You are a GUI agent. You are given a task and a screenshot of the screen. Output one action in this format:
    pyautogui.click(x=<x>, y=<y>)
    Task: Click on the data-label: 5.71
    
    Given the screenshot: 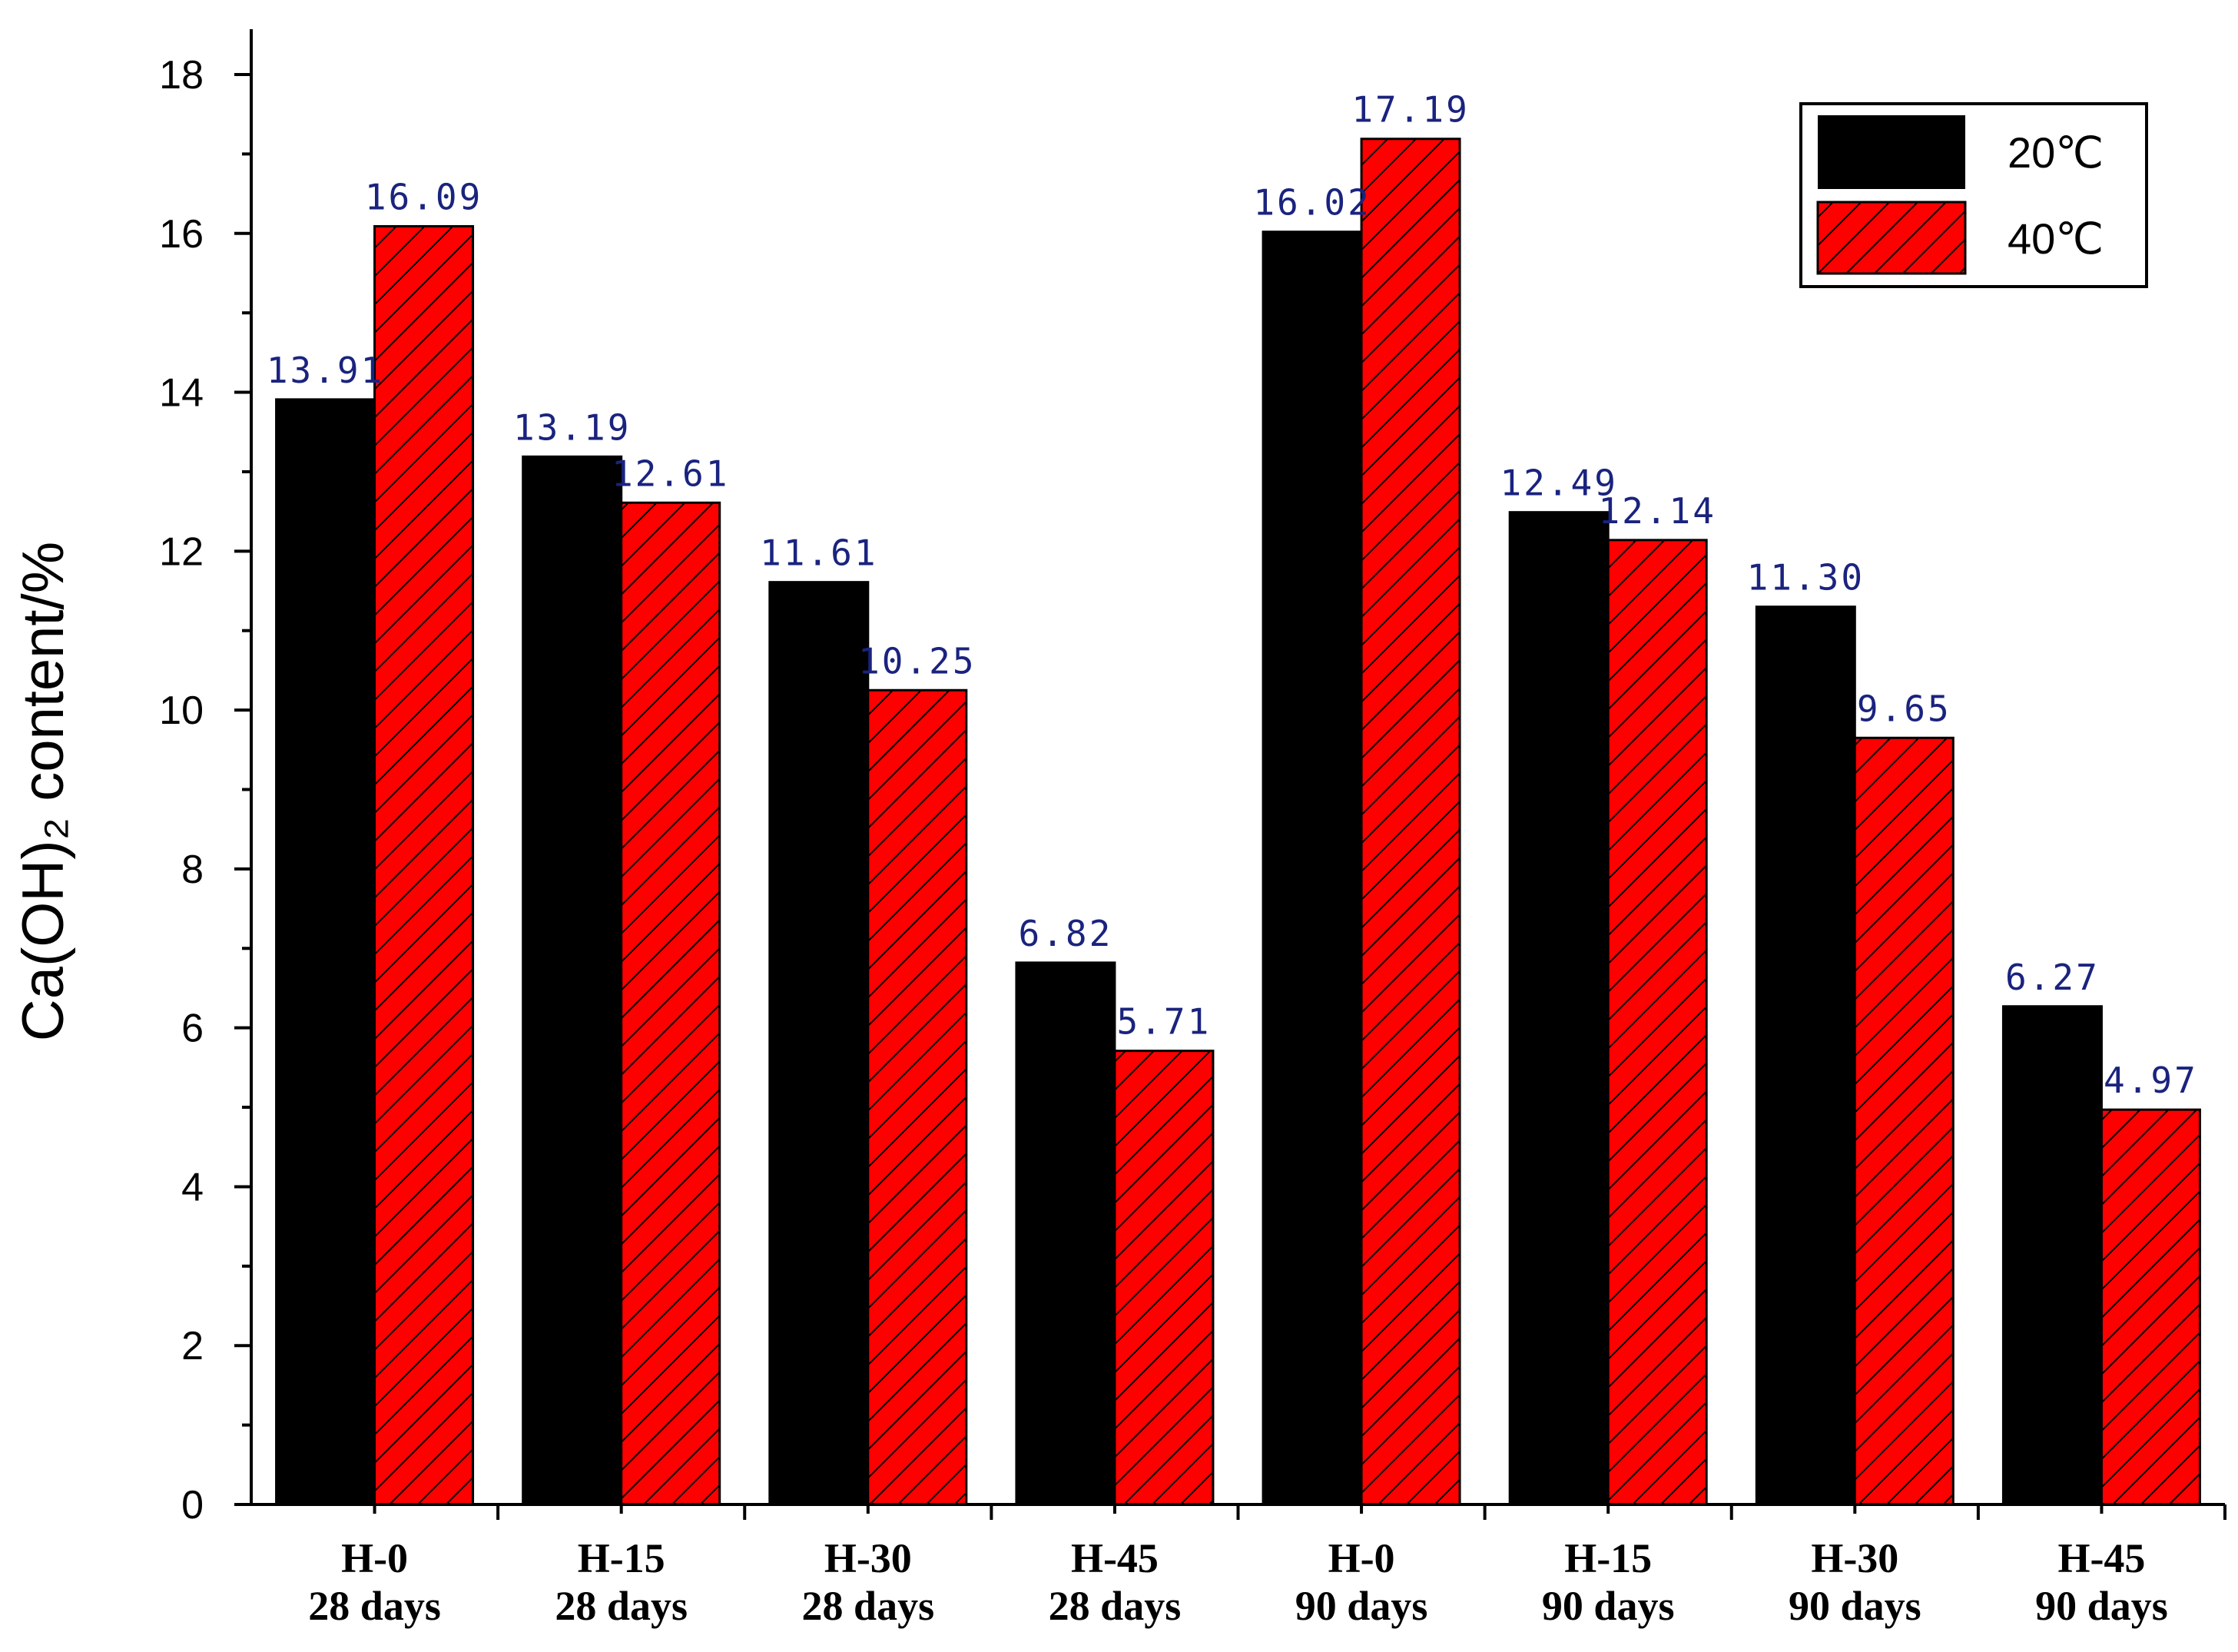 What is the action you would take?
    pyautogui.click(x=1164, y=1022)
    